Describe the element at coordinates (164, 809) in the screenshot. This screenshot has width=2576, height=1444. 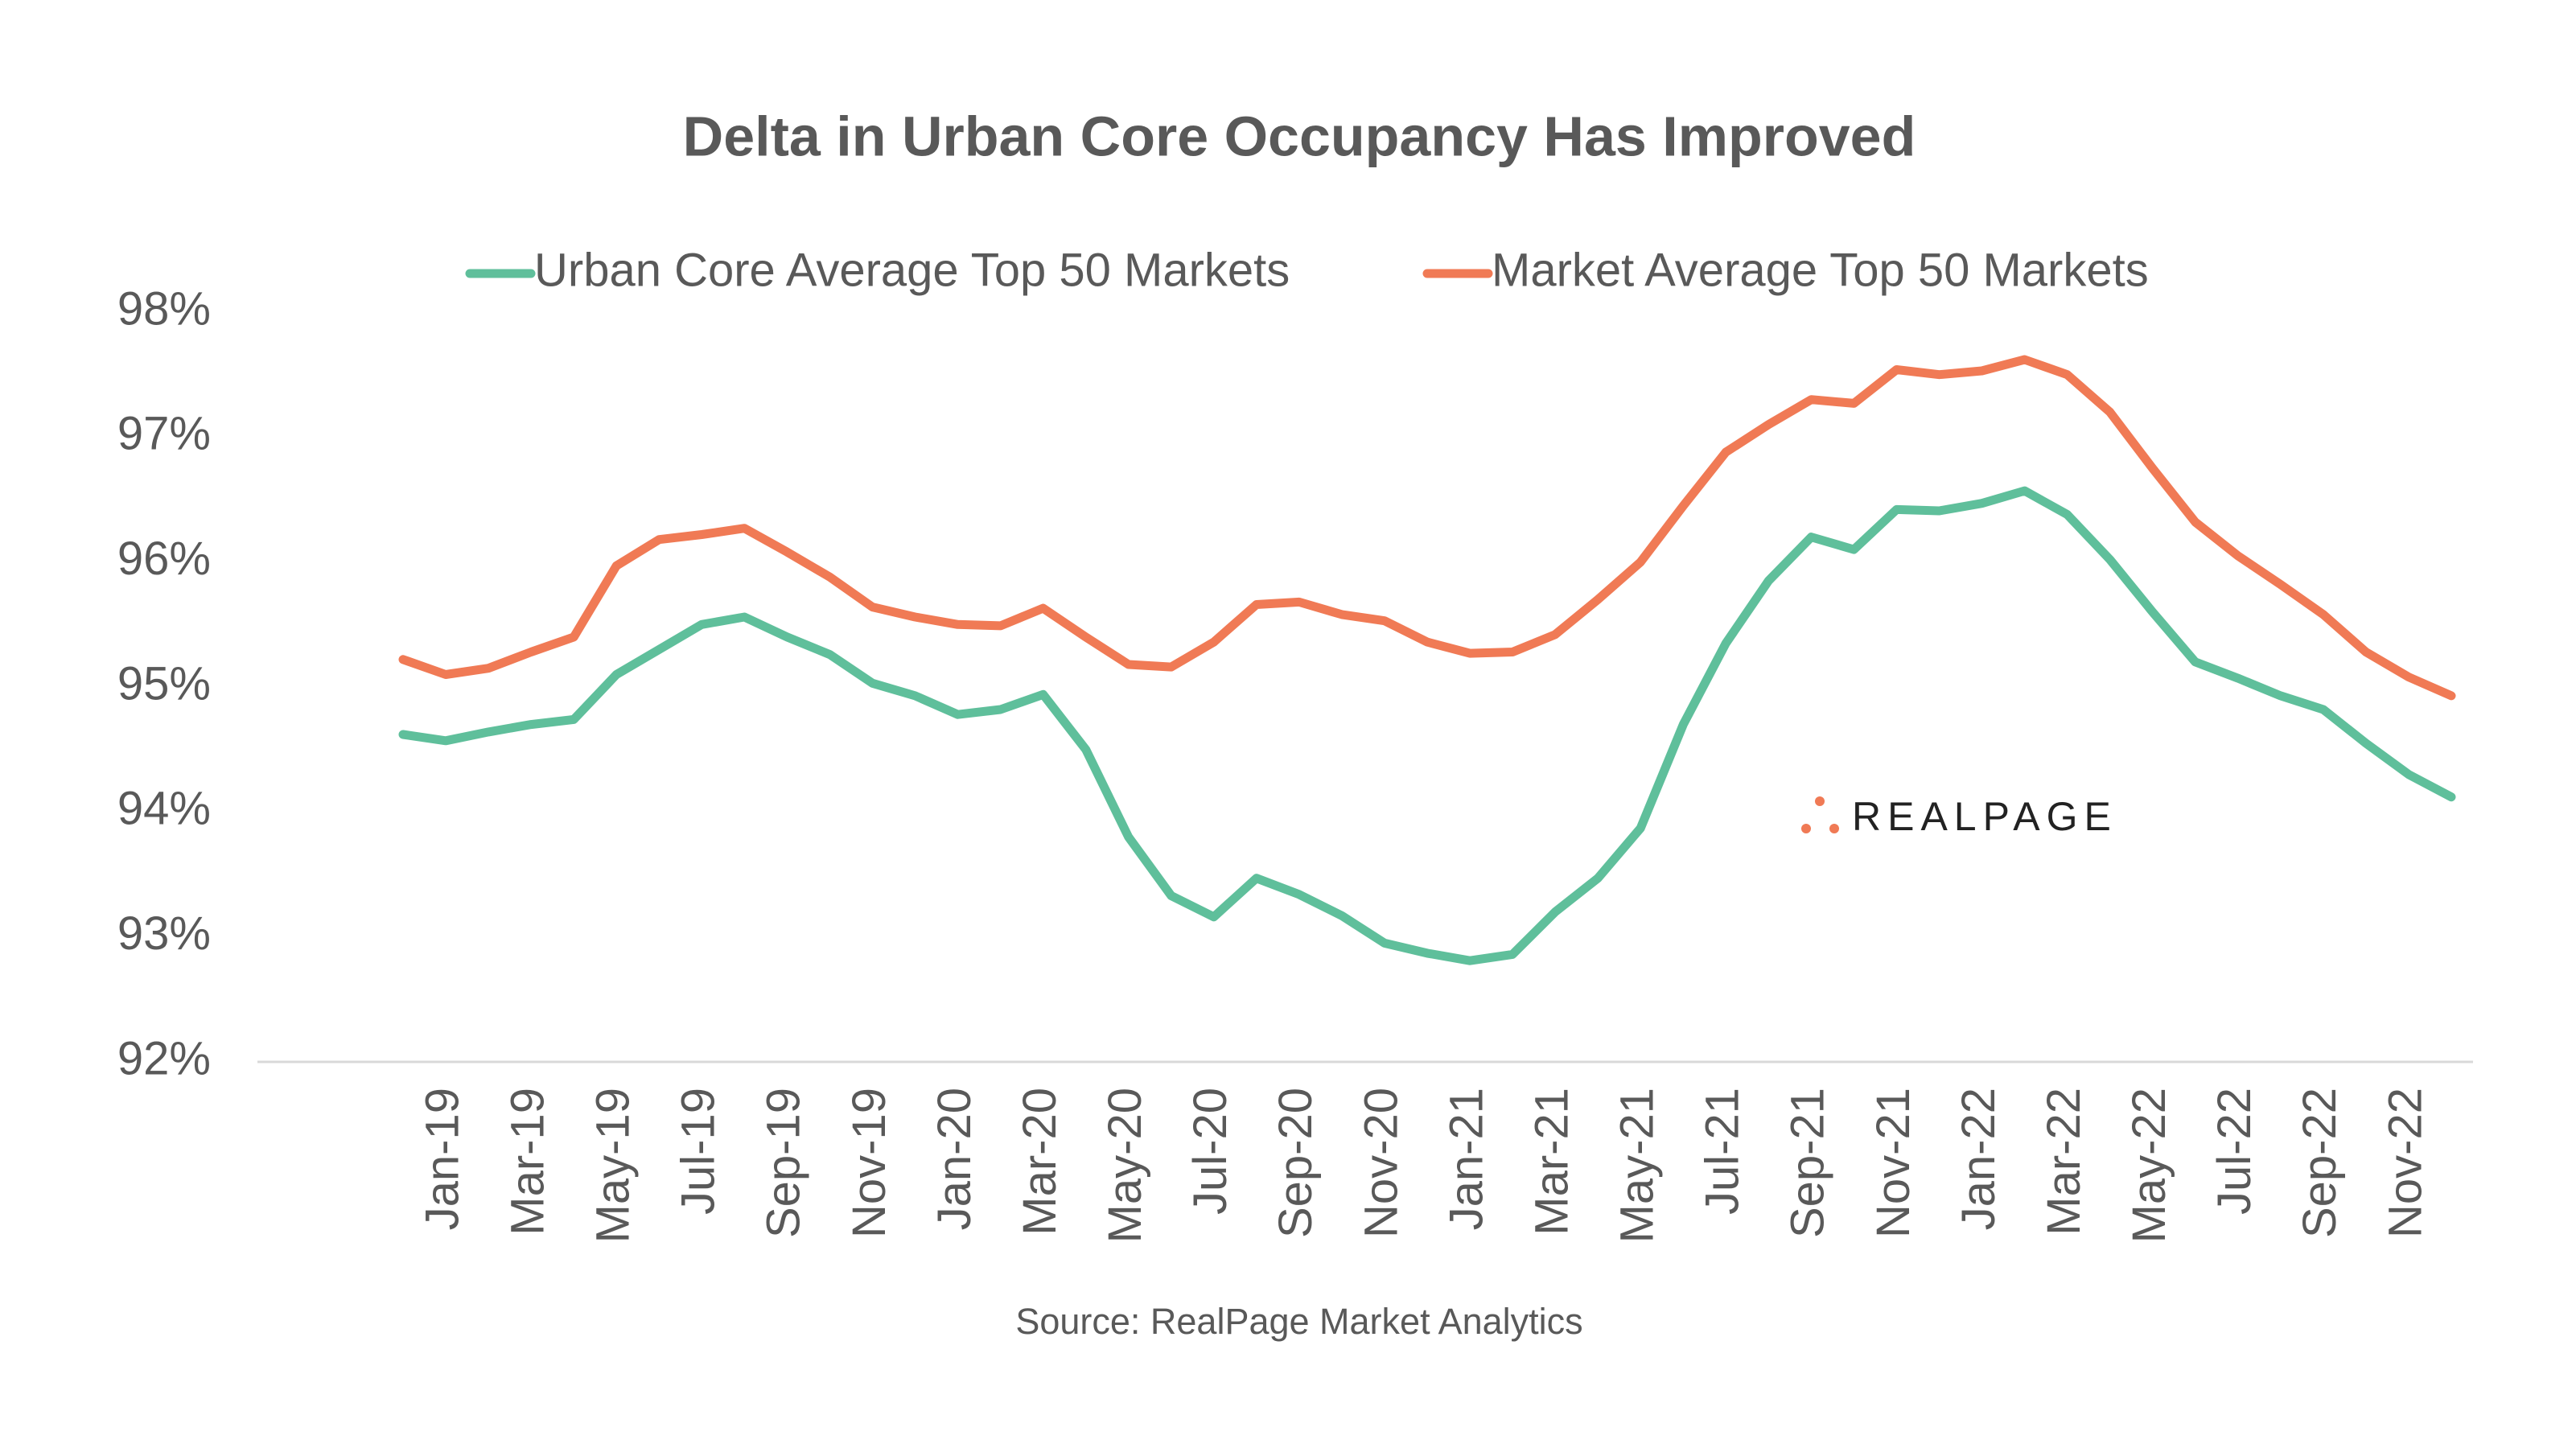
I see `y-tick-label: 94%` at that location.